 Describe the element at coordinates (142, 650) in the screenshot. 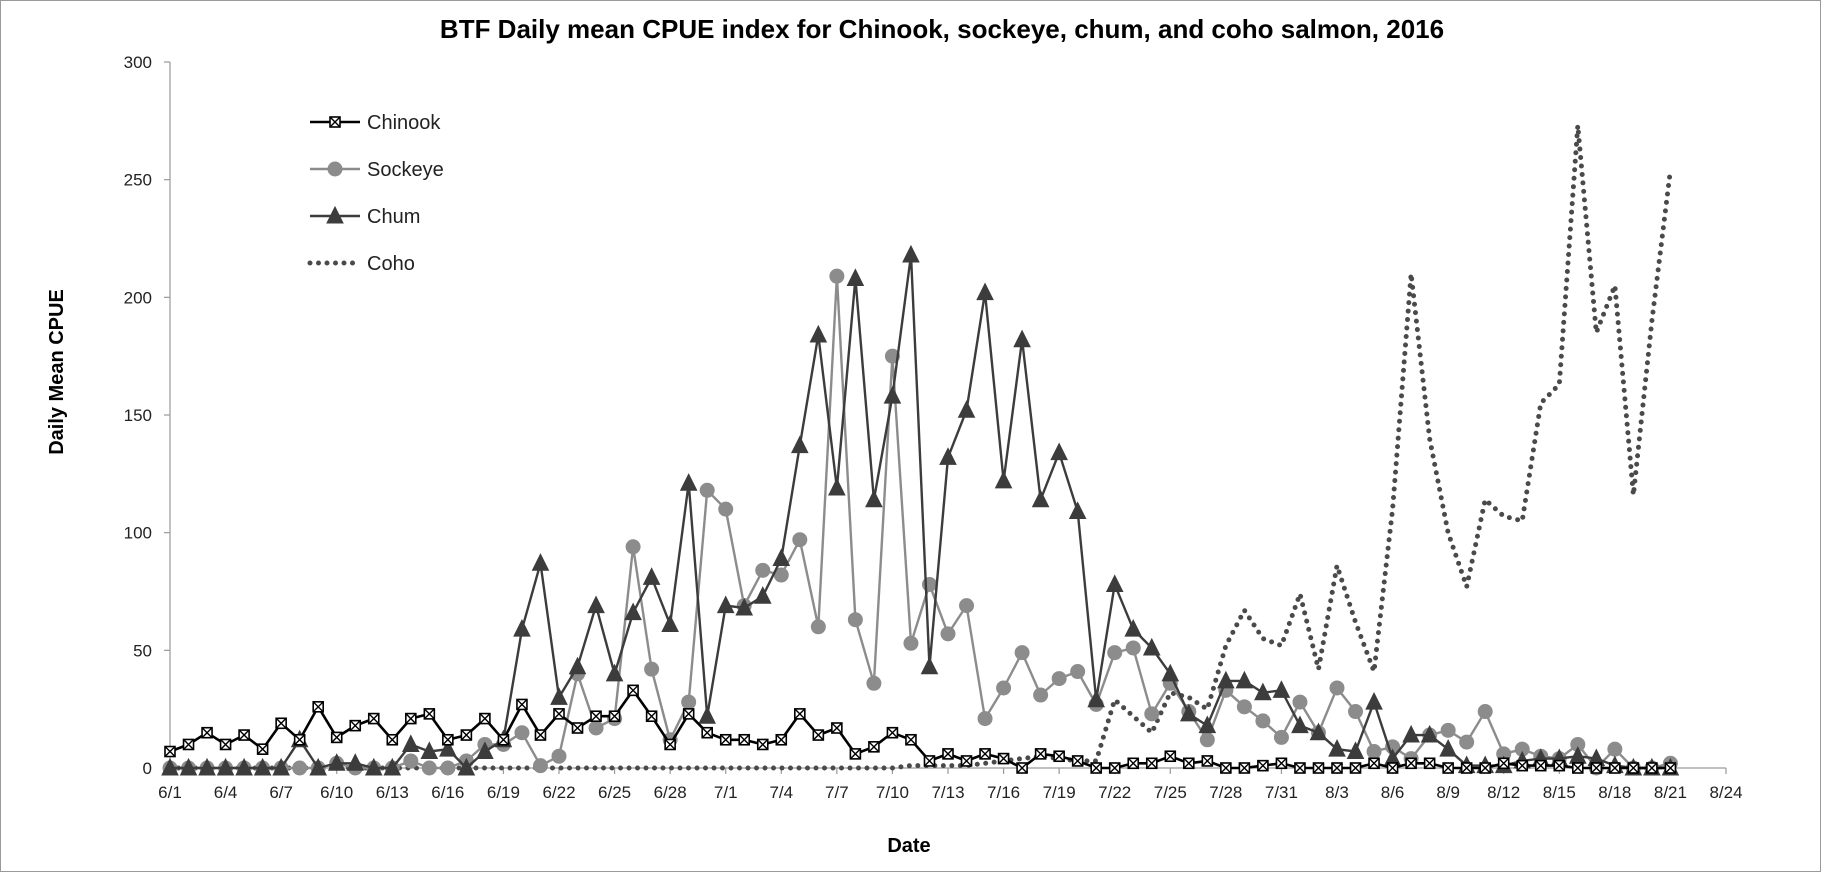

I see `y-tick-label: 50` at that location.